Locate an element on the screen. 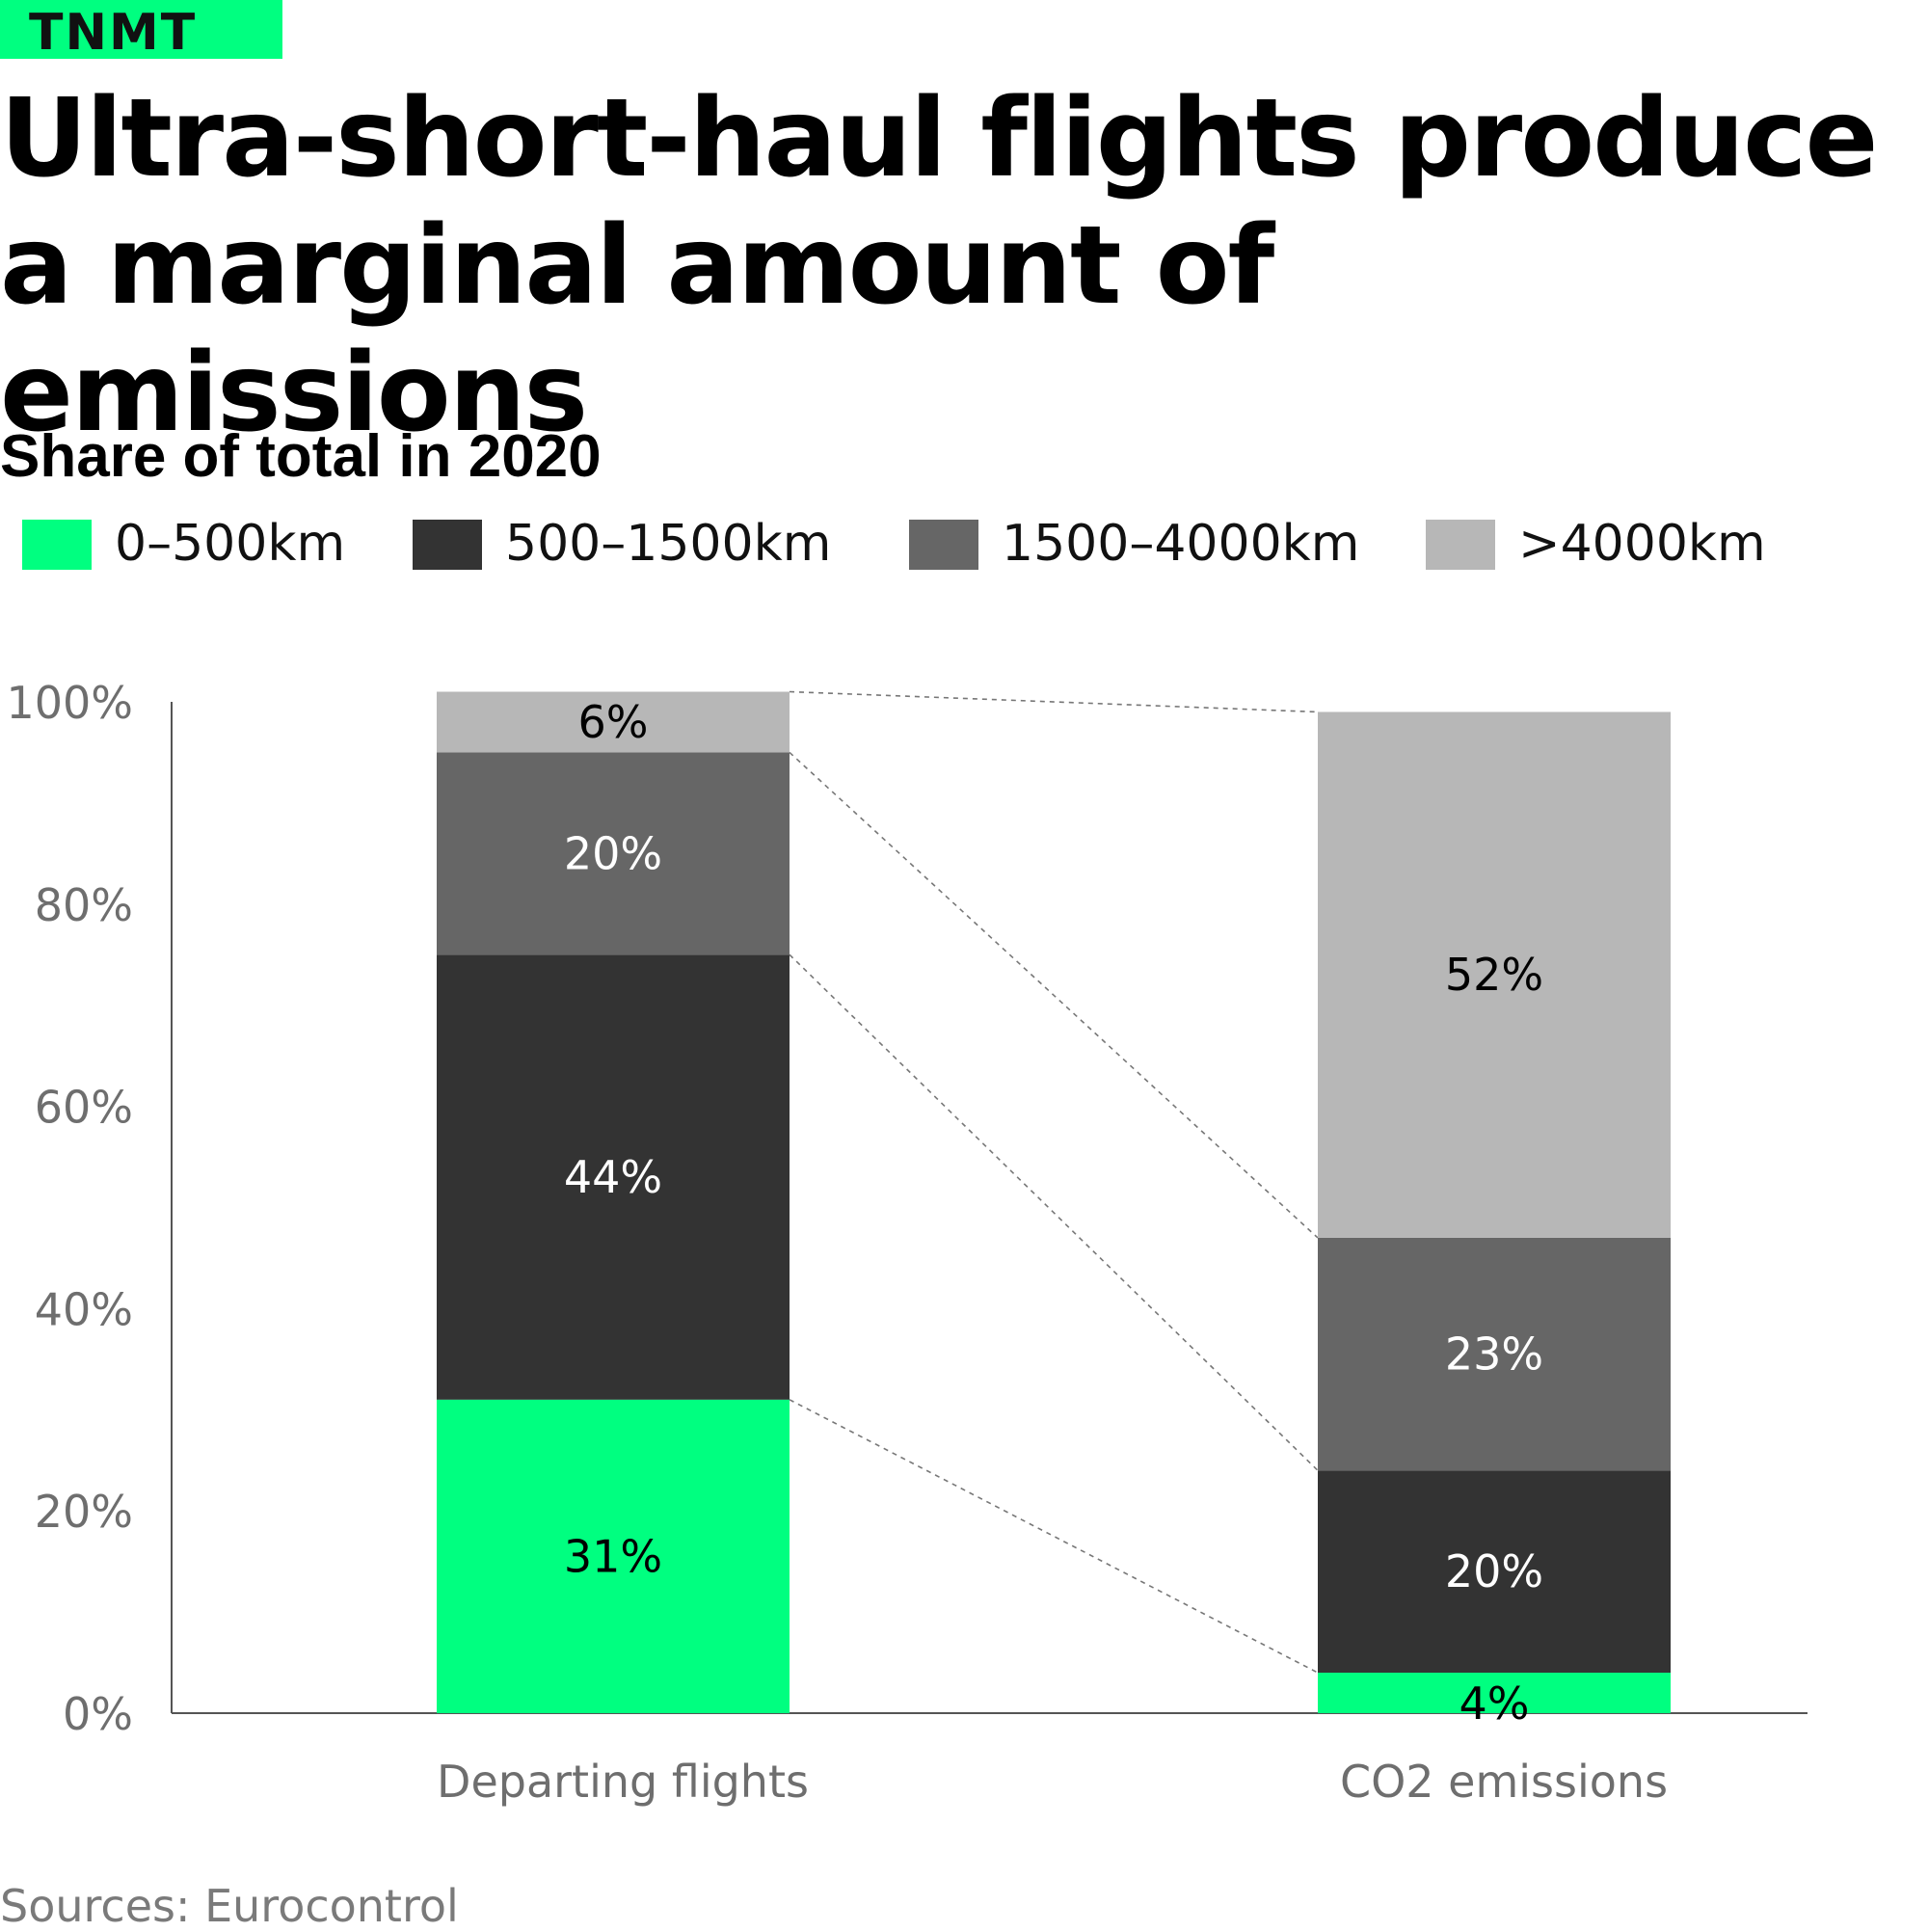 The height and width of the screenshot is (1932, 1928). brand-logo-text: TNMT is located at coordinates (113, 33).